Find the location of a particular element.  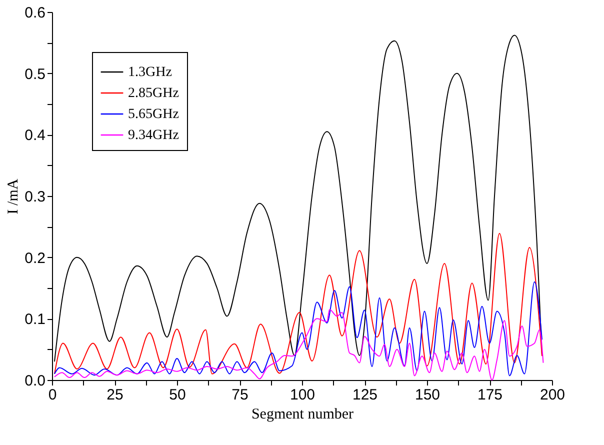

y-tick-label: 0.2 is located at coordinates (35, 258).